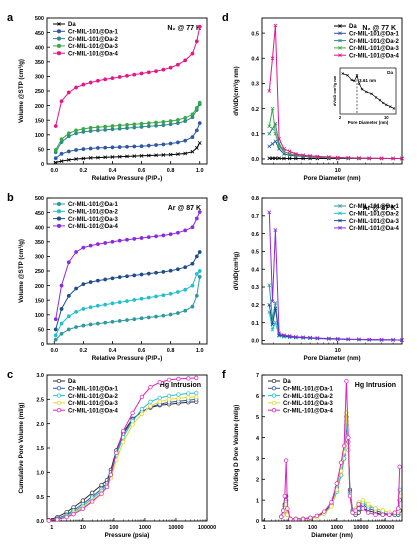  Describe the element at coordinates (255, 270) in the screenshot. I see `y-tick-label: 0.4` at that location.